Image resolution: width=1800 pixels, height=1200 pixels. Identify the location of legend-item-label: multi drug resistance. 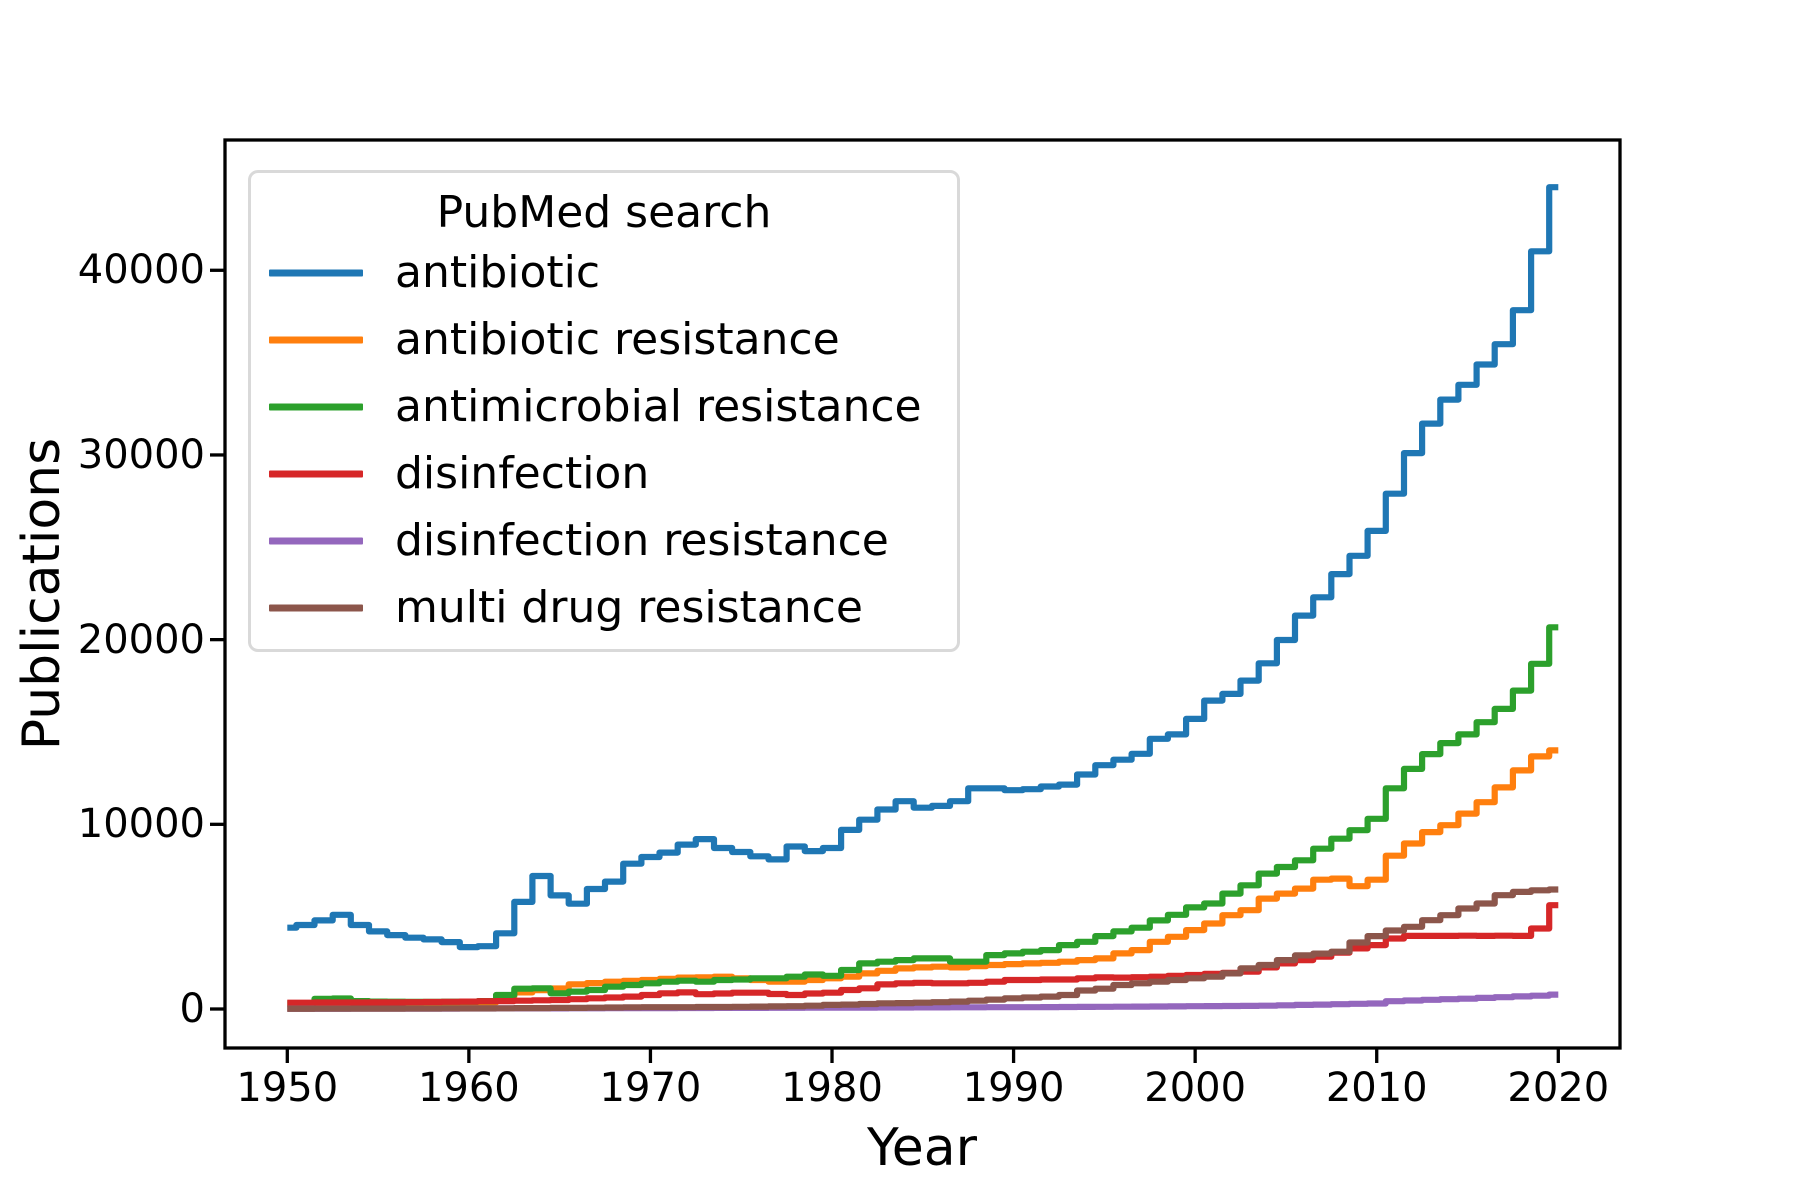
(629, 607).